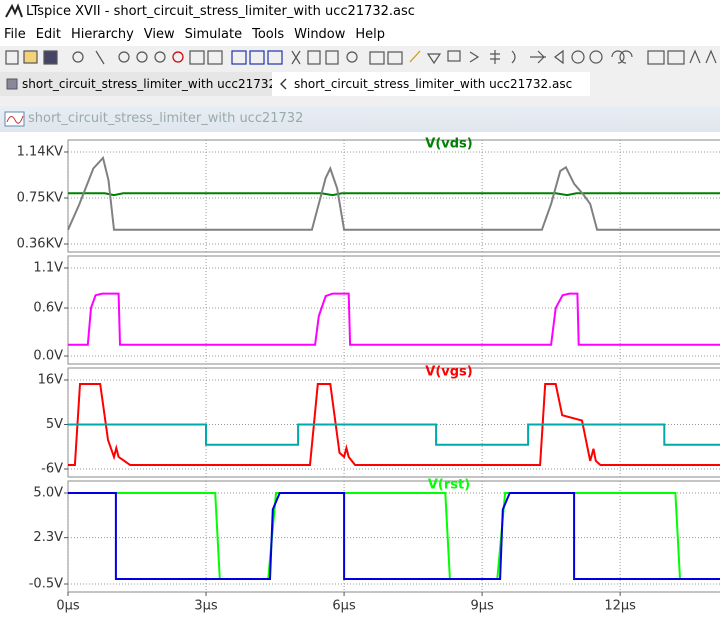 This screenshot has width=720, height=620. Describe the element at coordinates (449, 485) in the screenshot. I see `trace-label: V(rst)` at that location.